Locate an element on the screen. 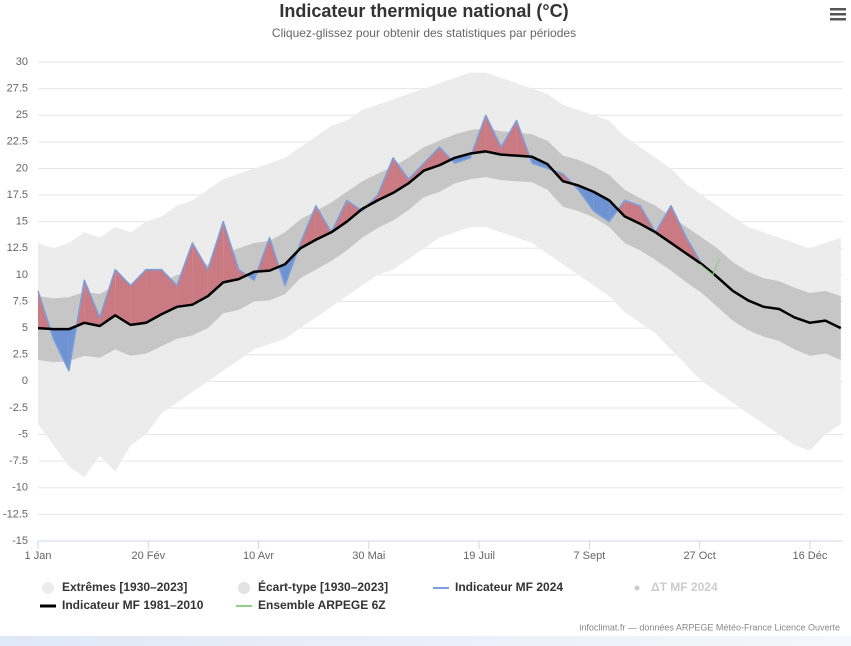  y-tick-label: 2.5 is located at coordinates (20, 355).